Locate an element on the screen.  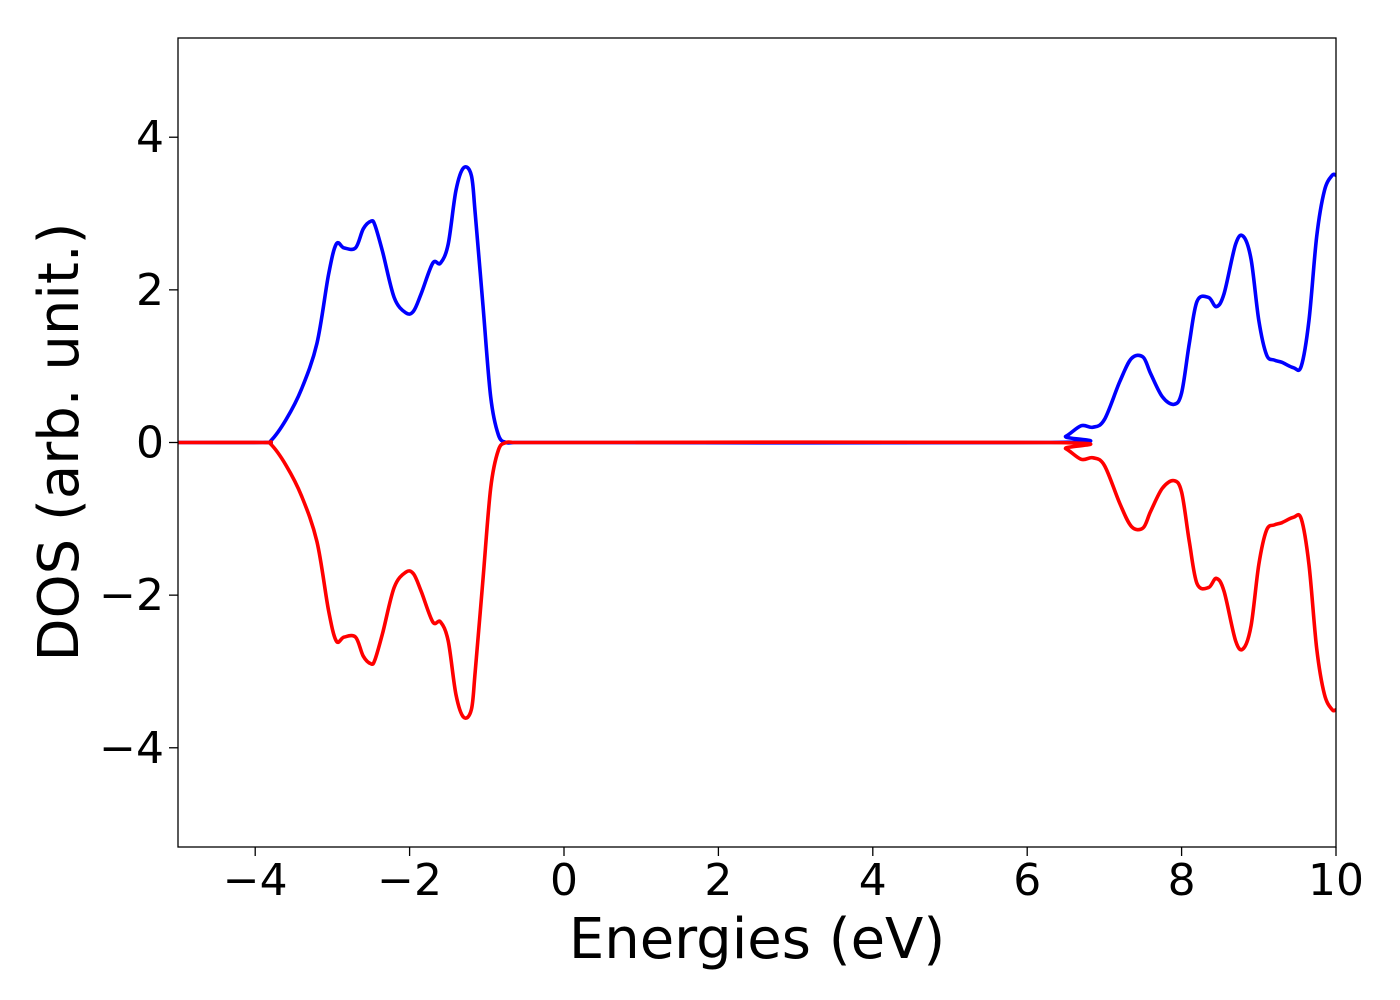
y-tick-label: −4 is located at coordinates (131, 748).